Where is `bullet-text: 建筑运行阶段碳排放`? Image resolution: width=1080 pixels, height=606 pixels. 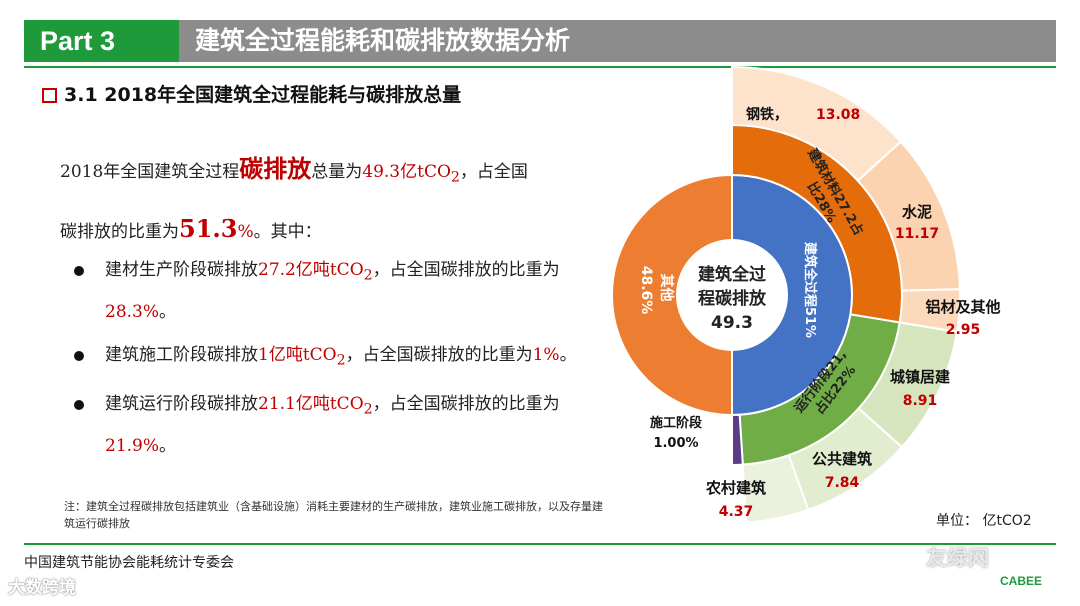
bullet-text: 建筑运行阶段碳排放 is located at coordinates (181, 403).